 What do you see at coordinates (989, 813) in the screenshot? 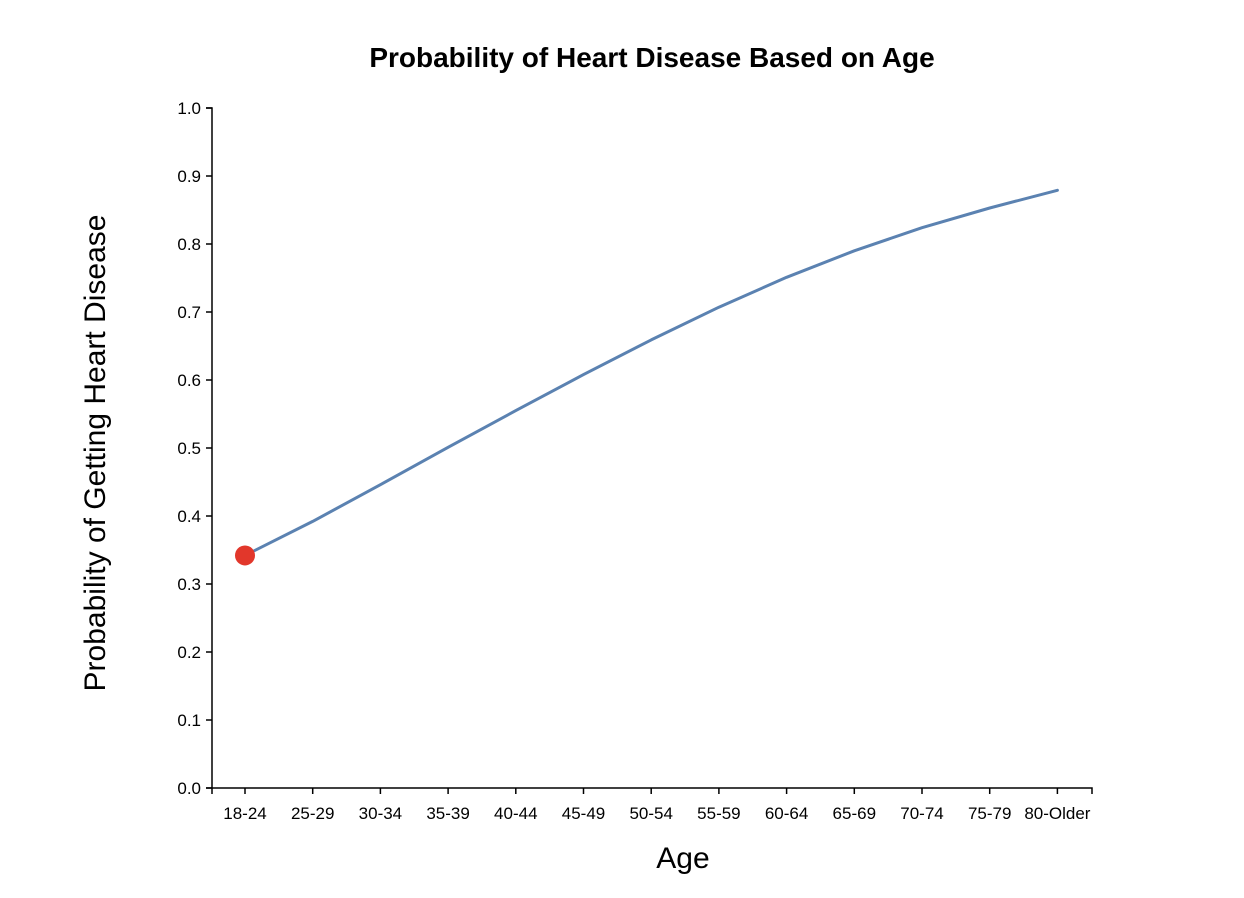
I see `x-tick-label: 75-79` at bounding box center [989, 813].